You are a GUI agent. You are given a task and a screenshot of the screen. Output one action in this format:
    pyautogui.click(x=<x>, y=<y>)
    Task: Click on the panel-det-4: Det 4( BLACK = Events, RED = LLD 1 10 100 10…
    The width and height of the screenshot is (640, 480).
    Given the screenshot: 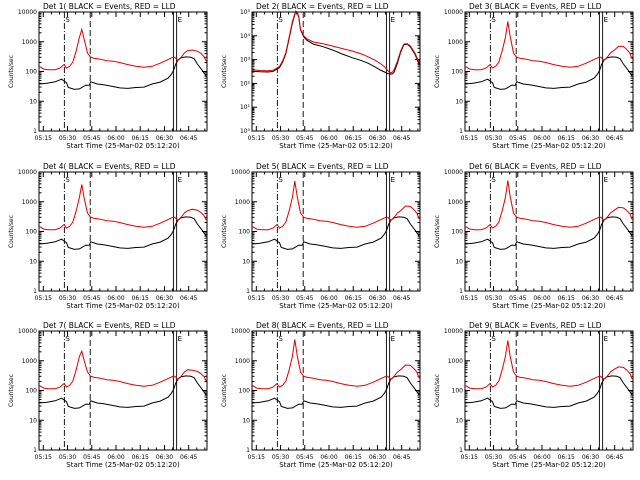 What is the action you would take?
    pyautogui.click(x=108, y=236)
    